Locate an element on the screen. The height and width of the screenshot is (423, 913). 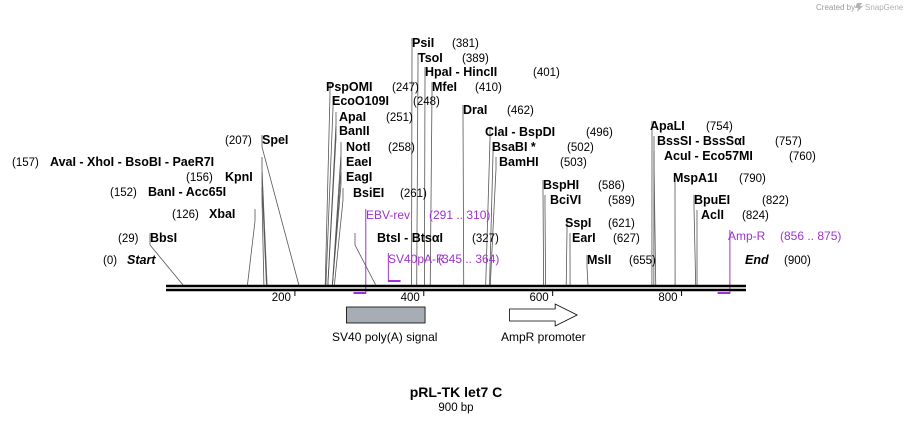
site-position: (822) is located at coordinates (775, 201).